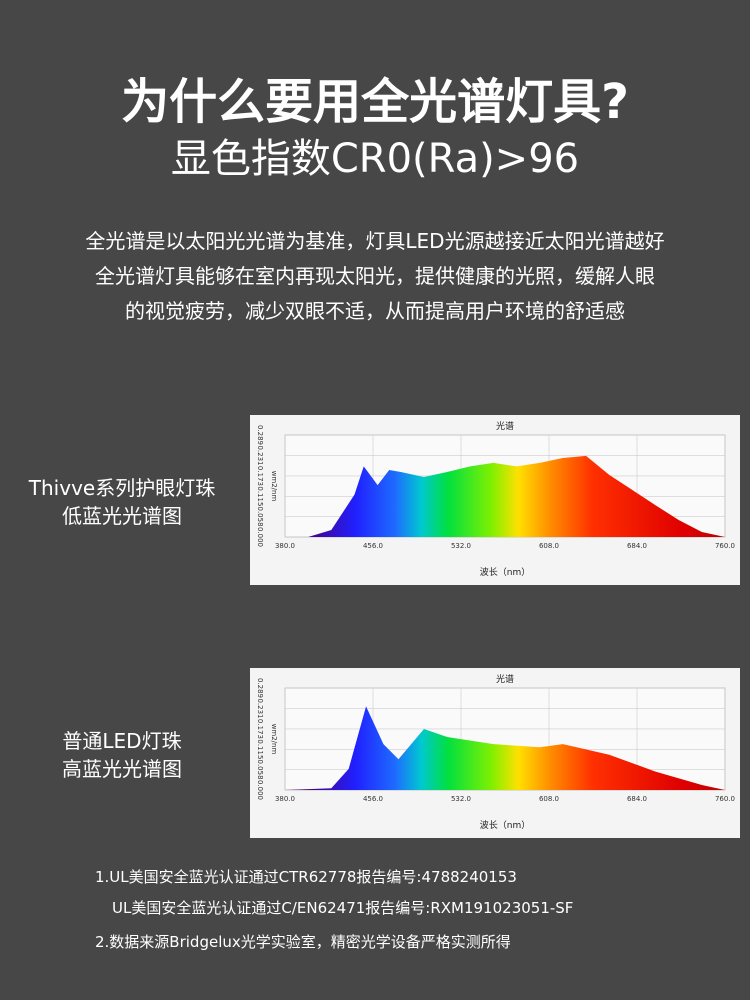 This screenshot has height=1000, width=750. I want to click on intro-line: 全光谱灯具能够在室内再现太阳光，提供健康的光照，缓解人眼, so click(375, 276).